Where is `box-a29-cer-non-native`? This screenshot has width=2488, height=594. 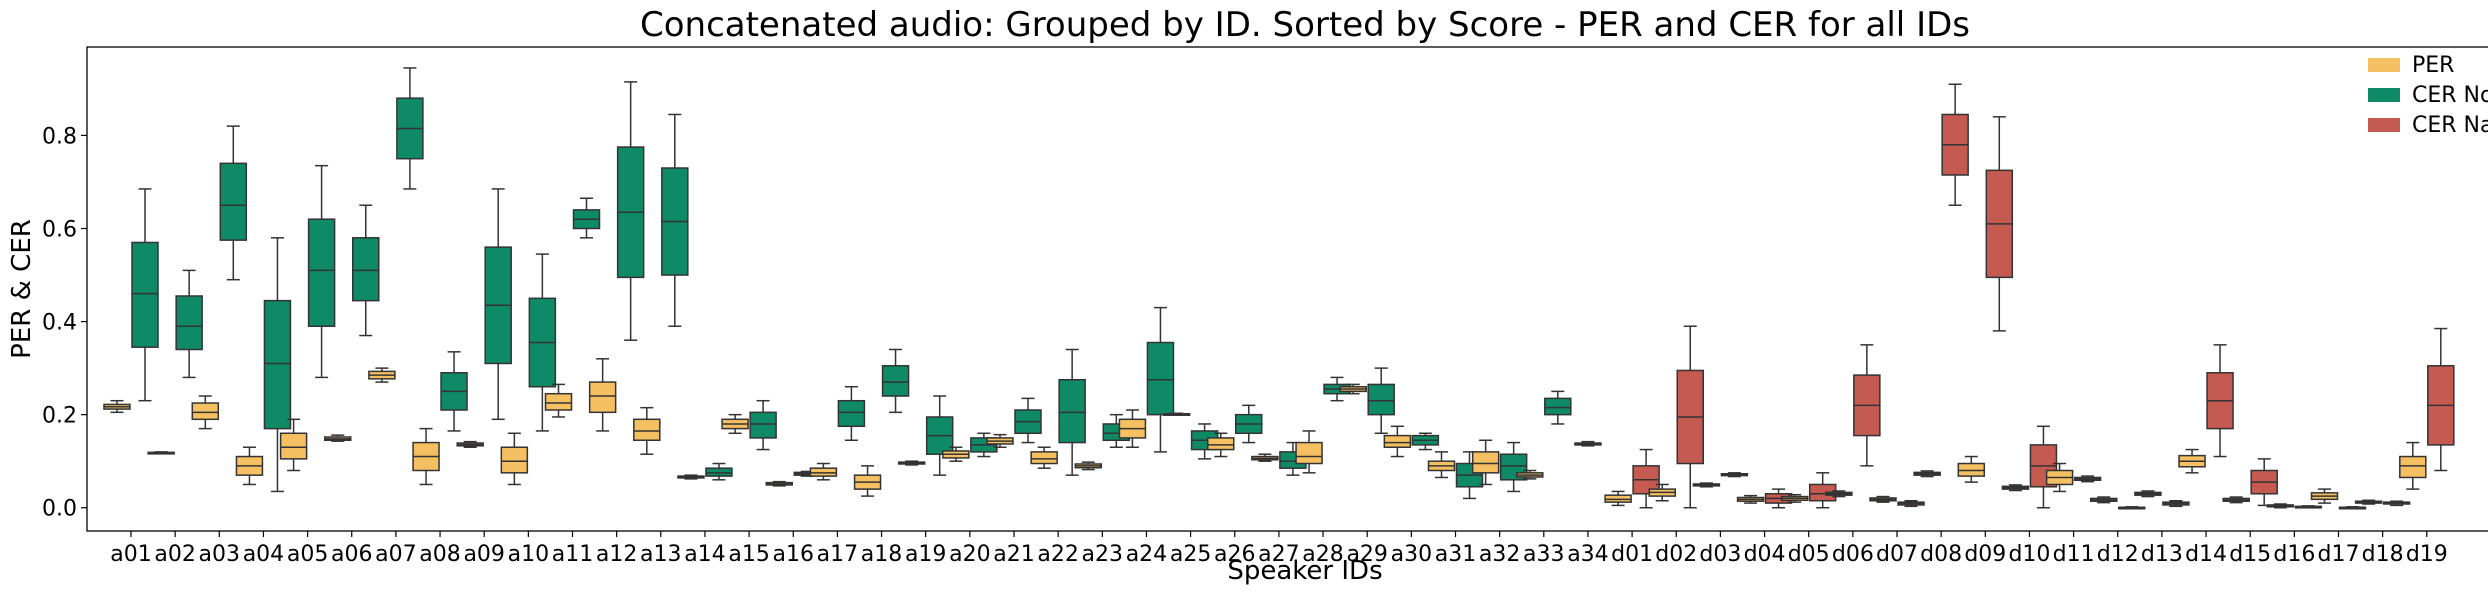
box-a29-cer-non-native is located at coordinates (1381, 401).